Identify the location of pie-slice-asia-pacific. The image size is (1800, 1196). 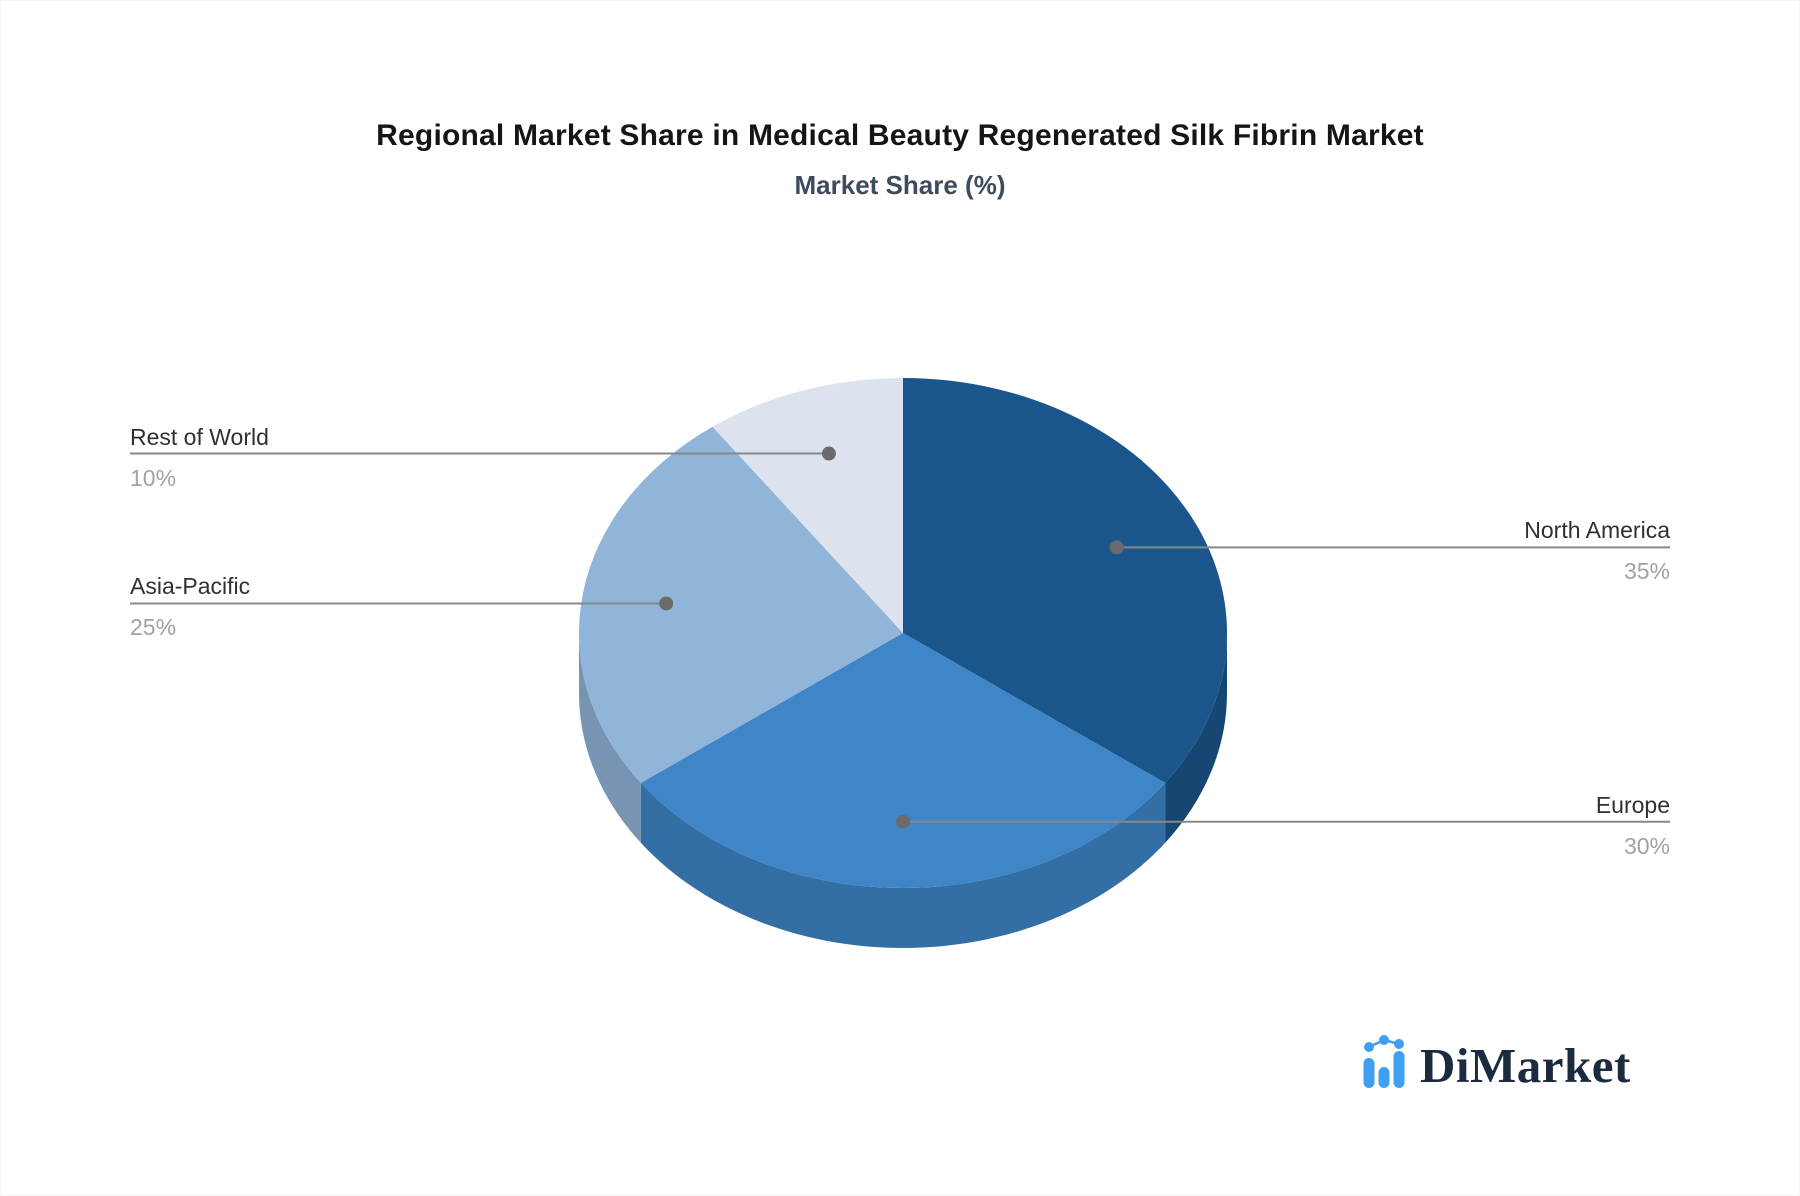
(740, 604).